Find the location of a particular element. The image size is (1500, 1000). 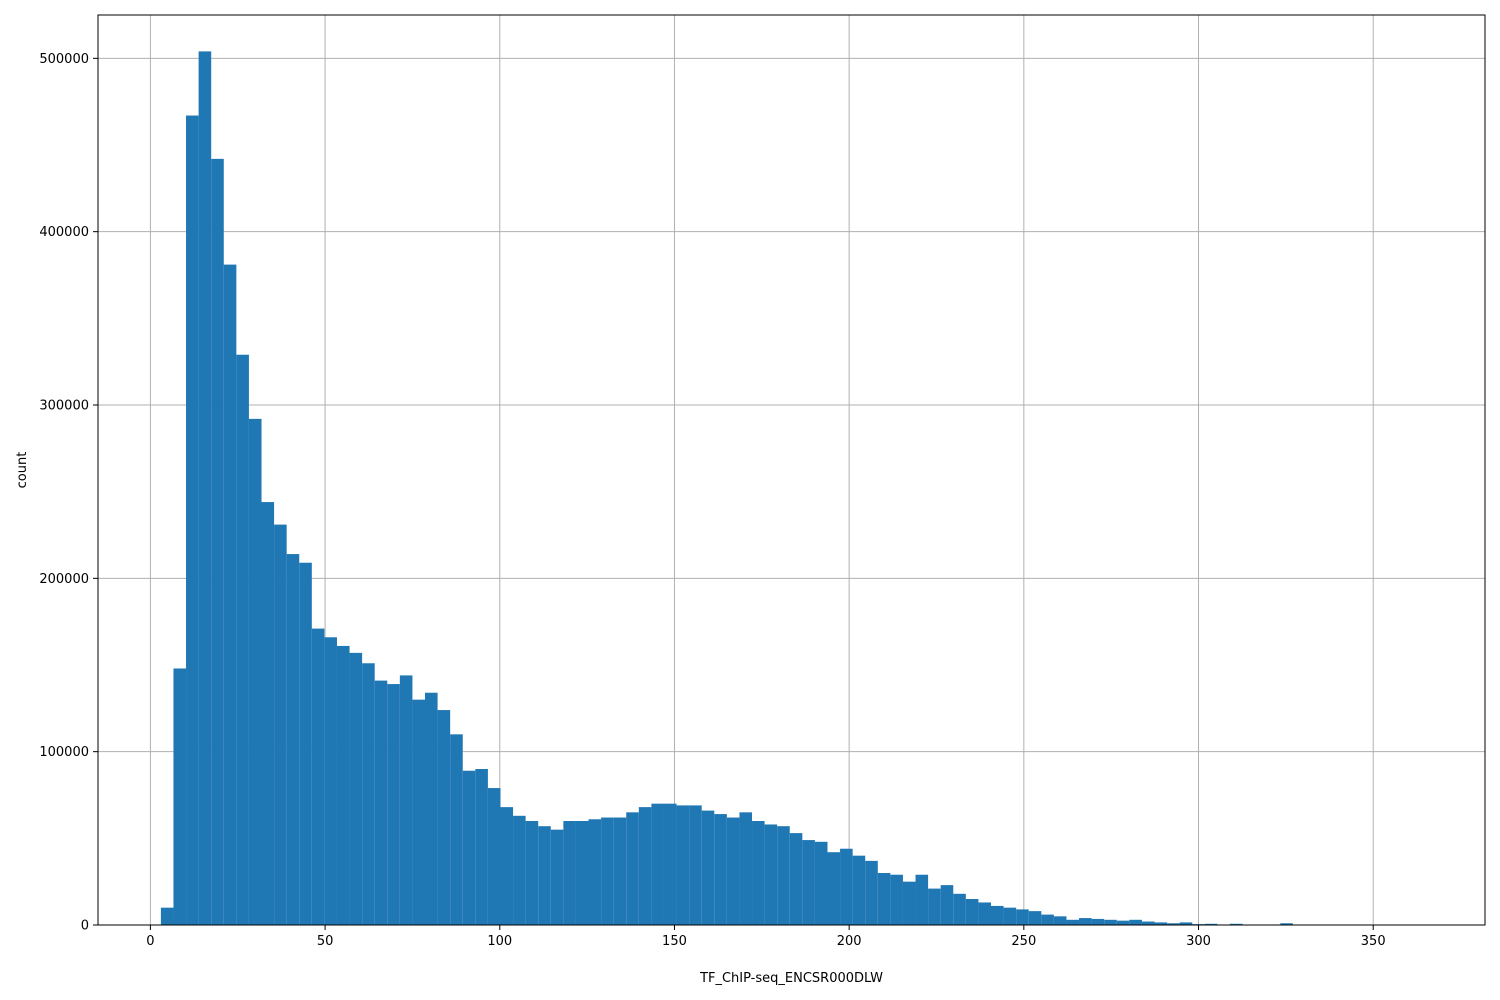

x-tick-label: 100 is located at coordinates (499, 941).